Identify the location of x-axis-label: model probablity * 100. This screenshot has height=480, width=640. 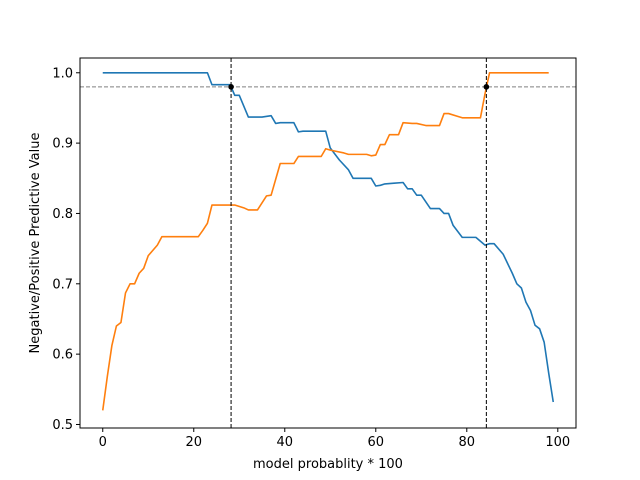
(328, 464).